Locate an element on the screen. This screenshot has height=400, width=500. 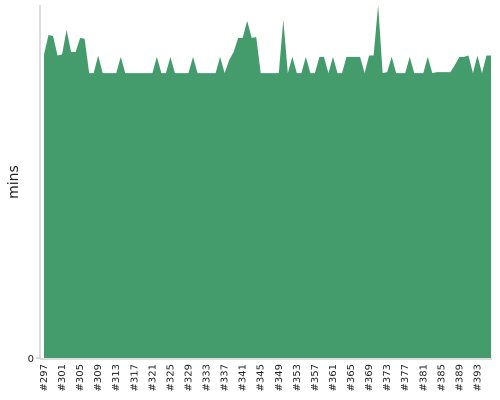
x-tick-label: #297 is located at coordinates (44, 377).